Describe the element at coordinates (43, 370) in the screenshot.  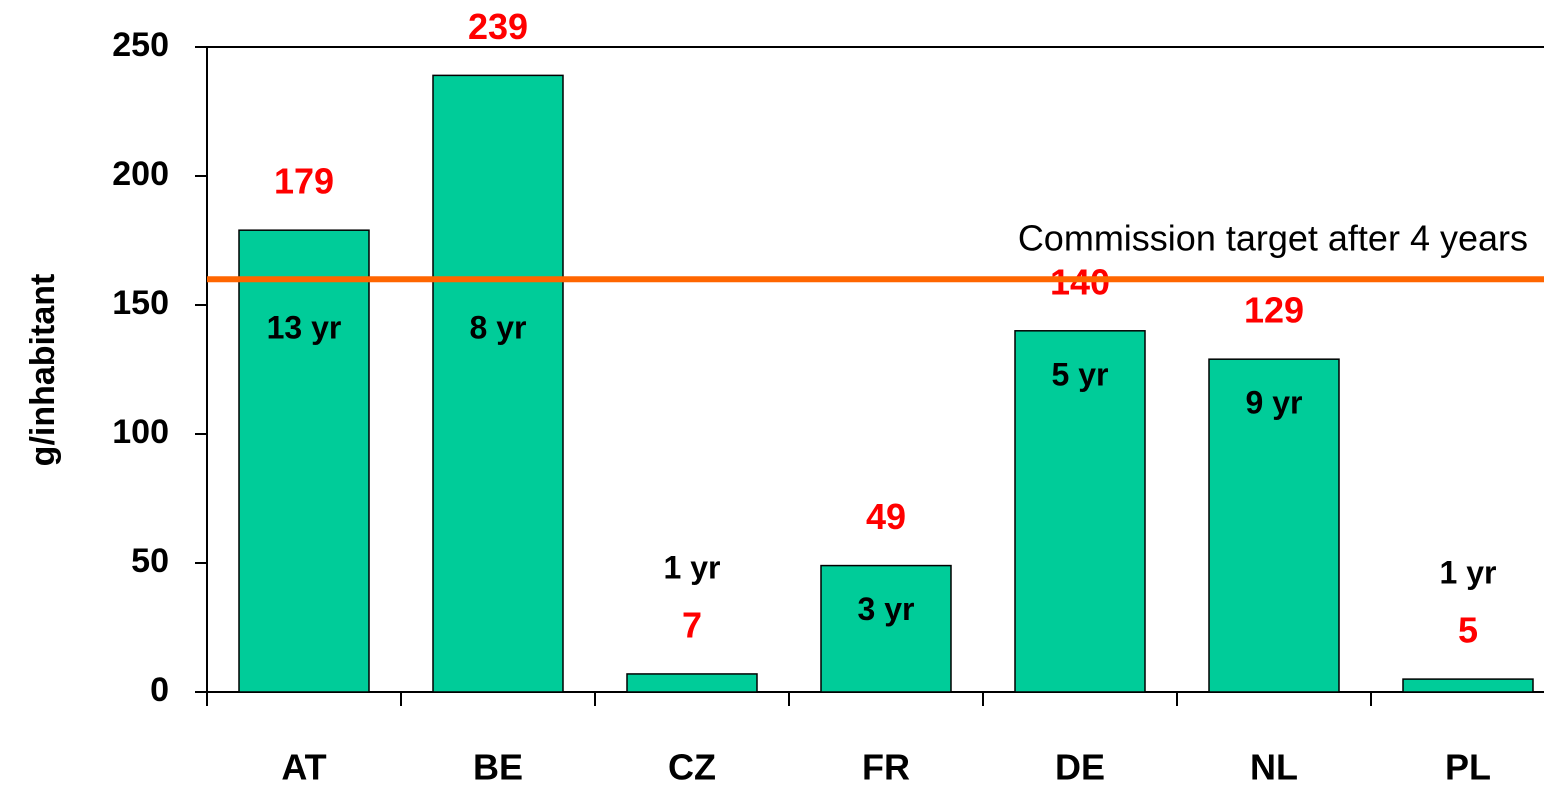
I see `y-axis-title: g/inhabitant` at that location.